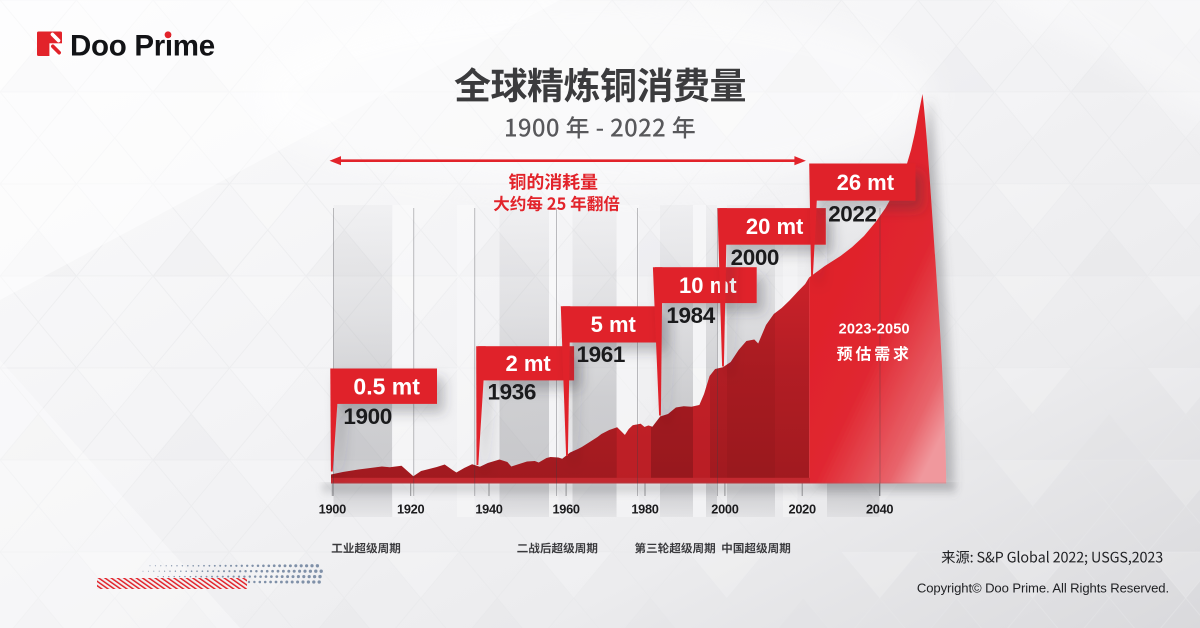  What do you see at coordinates (142, 46) in the screenshot?
I see `svg-text: Doo Prime` at bounding box center [142, 46].